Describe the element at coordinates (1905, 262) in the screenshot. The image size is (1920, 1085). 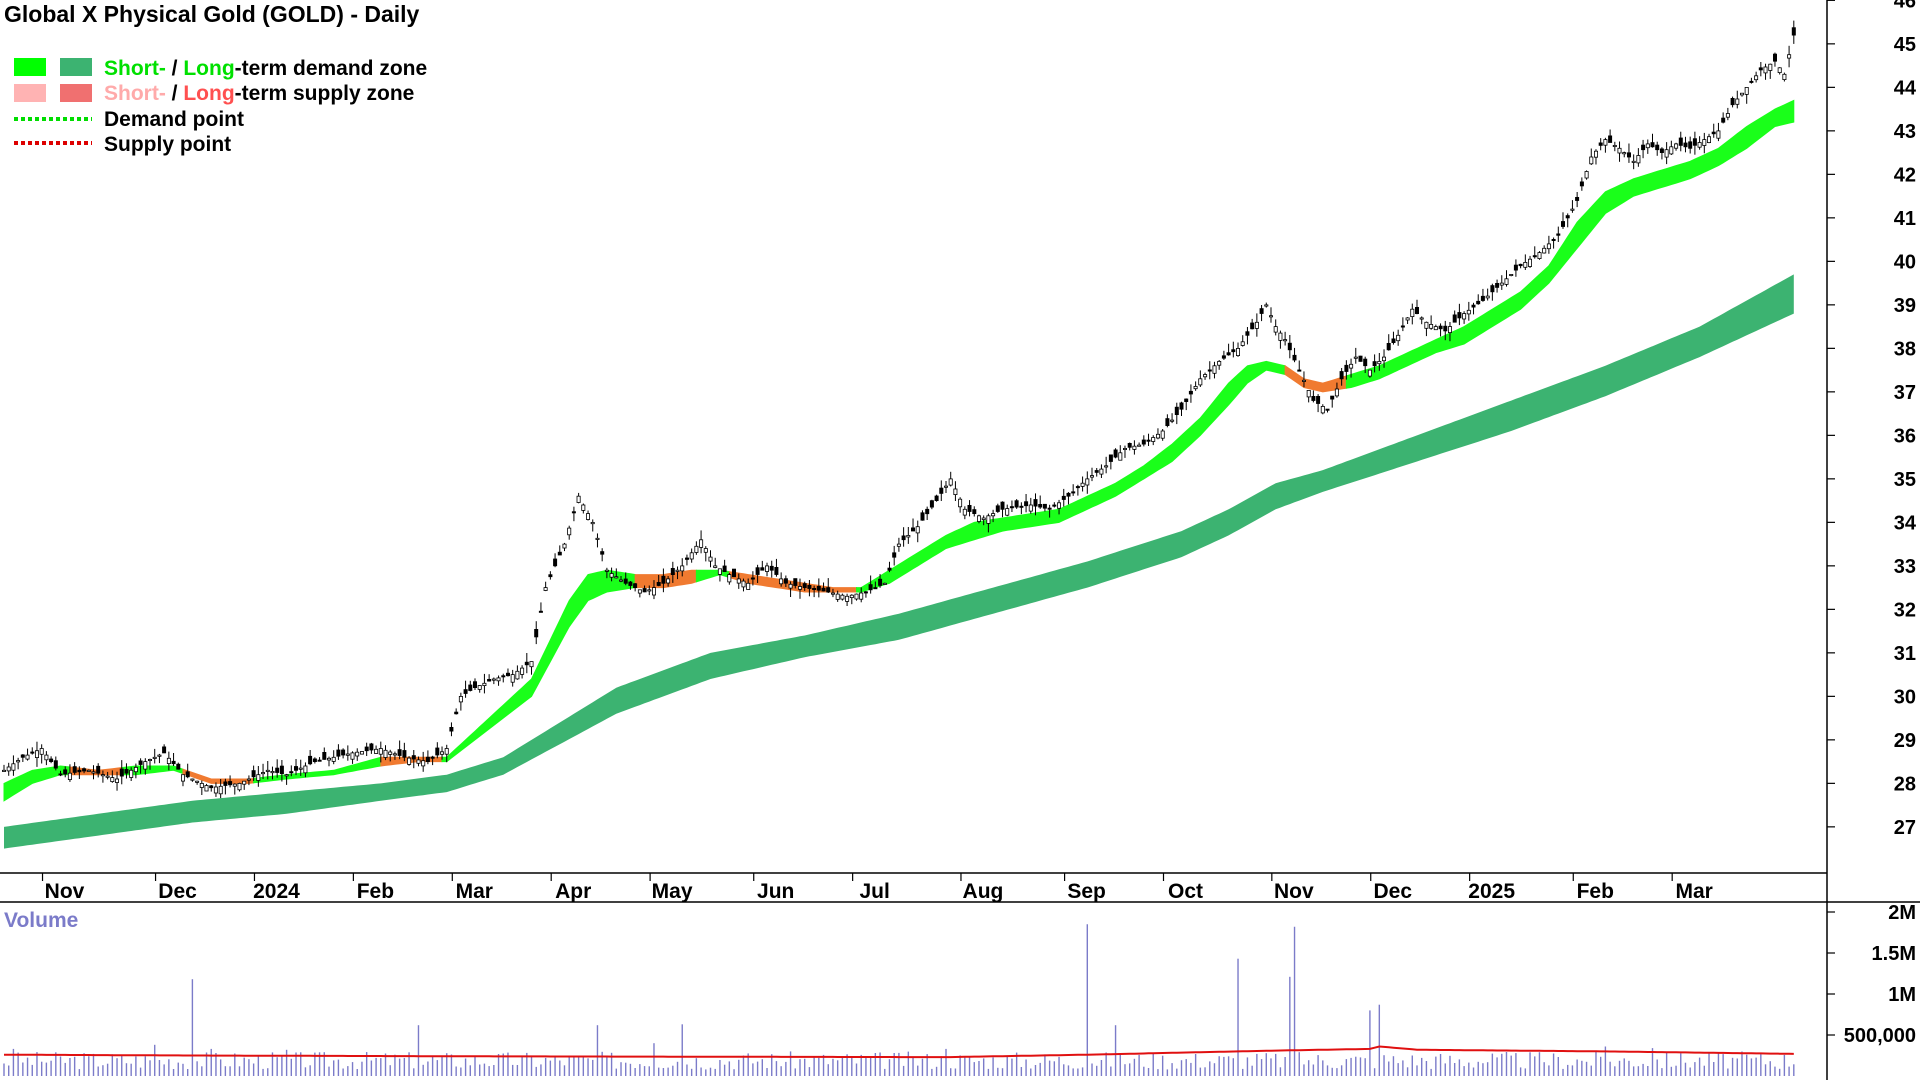
I see `price-tick-label: 40` at that location.